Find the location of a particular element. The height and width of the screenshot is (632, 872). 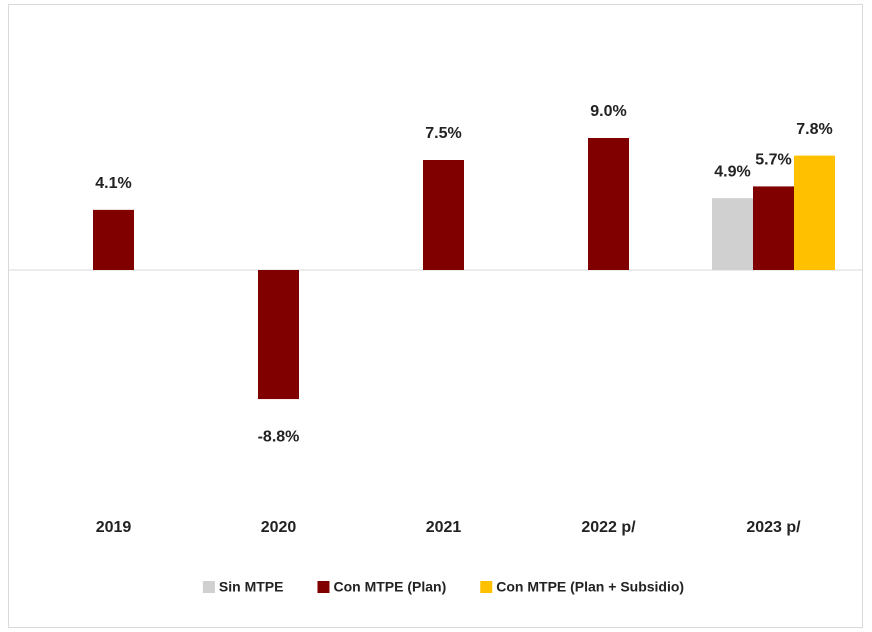

value-label: 5.7% is located at coordinates (773, 160).